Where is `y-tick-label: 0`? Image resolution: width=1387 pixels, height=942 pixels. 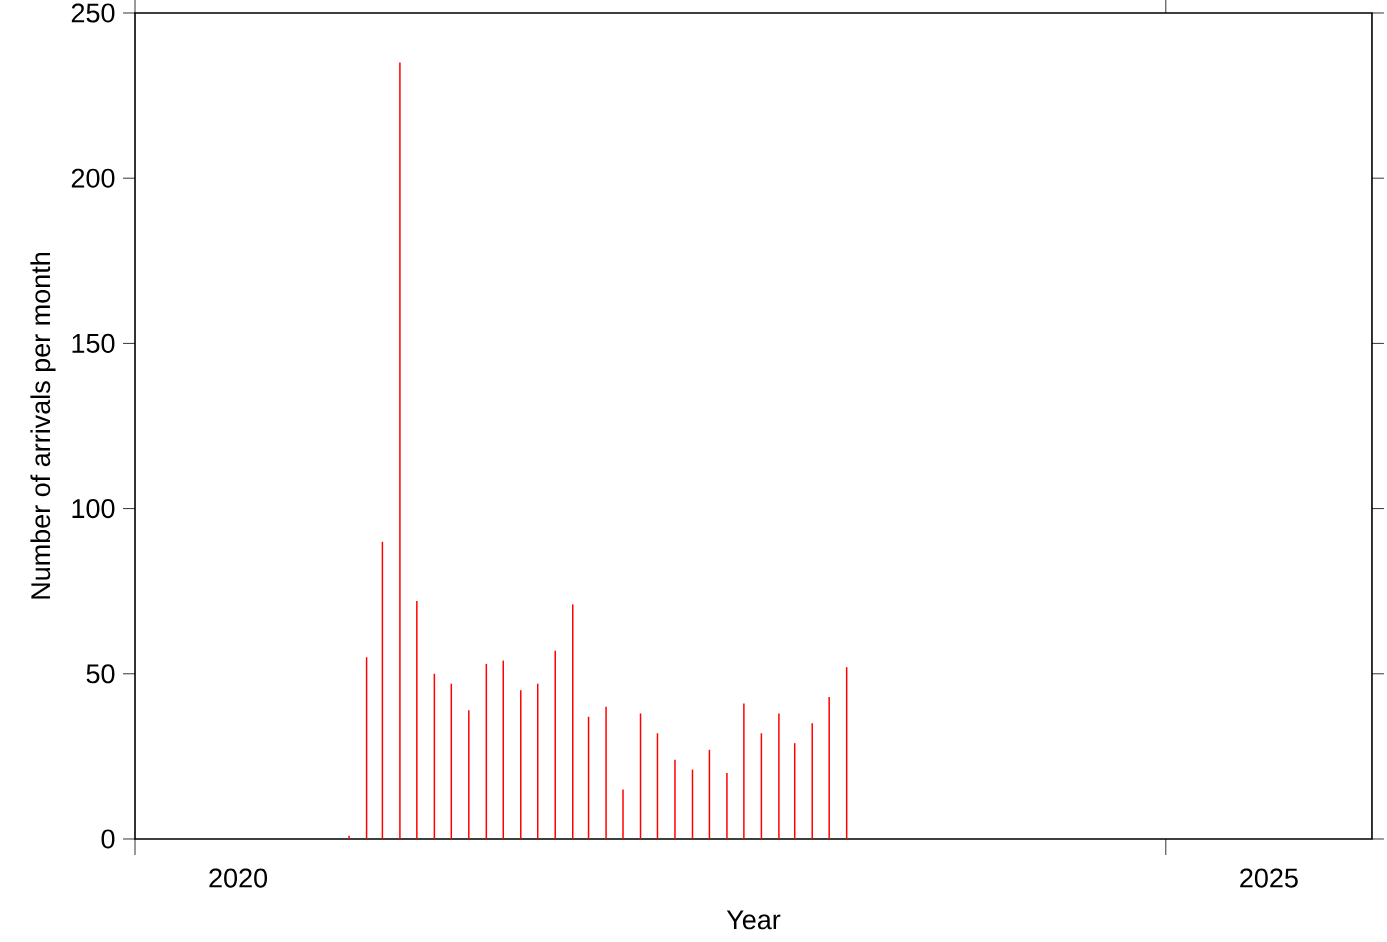
y-tick-label: 0 is located at coordinates (108, 839).